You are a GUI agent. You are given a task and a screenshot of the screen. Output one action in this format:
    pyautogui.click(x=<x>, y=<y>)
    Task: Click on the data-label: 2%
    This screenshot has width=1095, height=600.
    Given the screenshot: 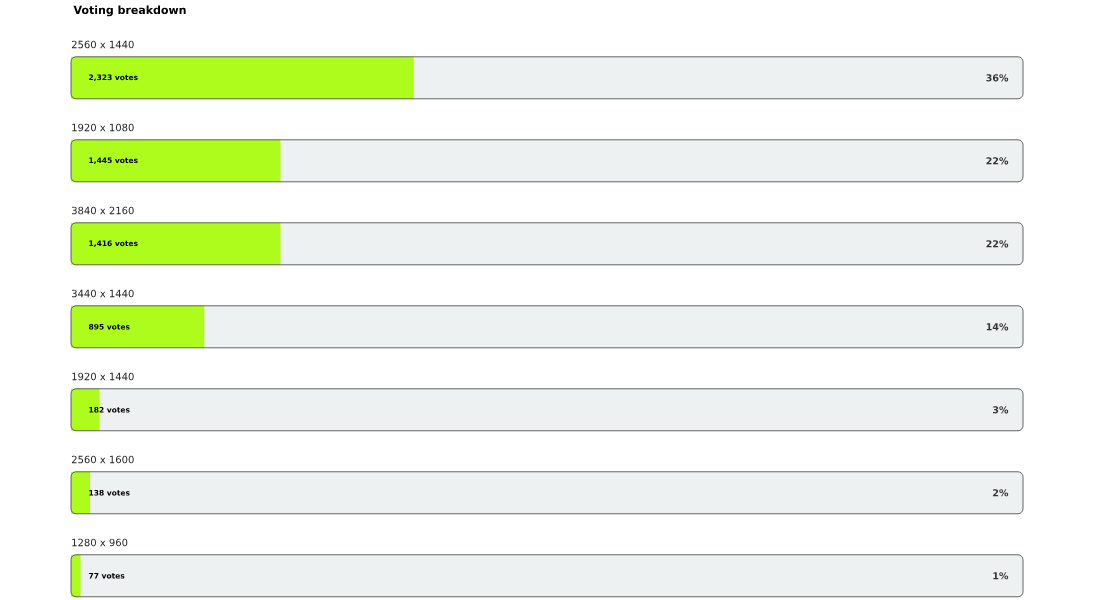 What is the action you would take?
    pyautogui.click(x=1001, y=493)
    